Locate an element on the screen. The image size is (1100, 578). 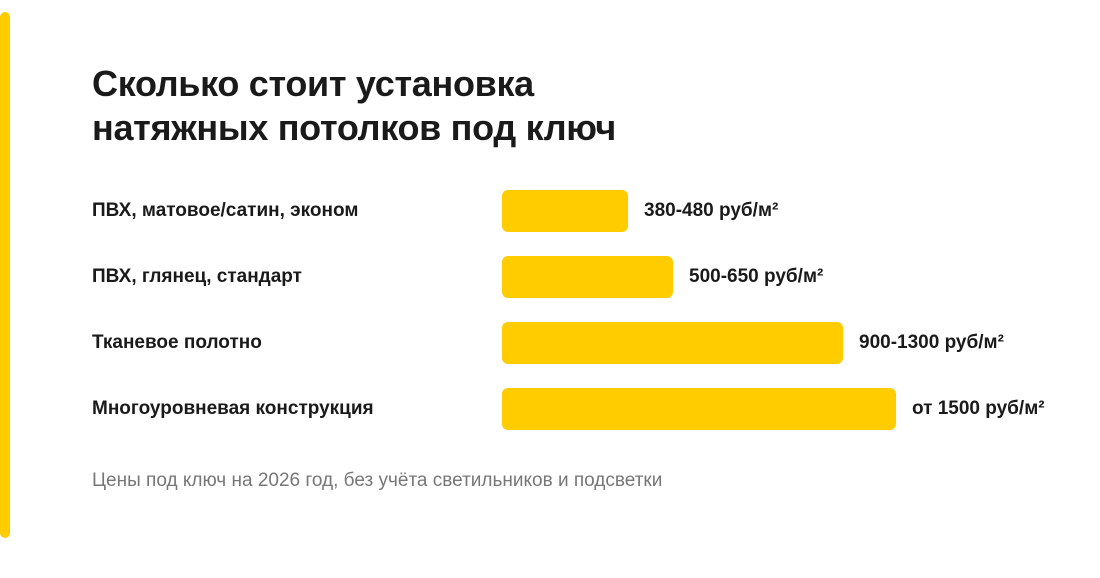
price-value-label: 900-1300 руб/м² is located at coordinates (931, 342).